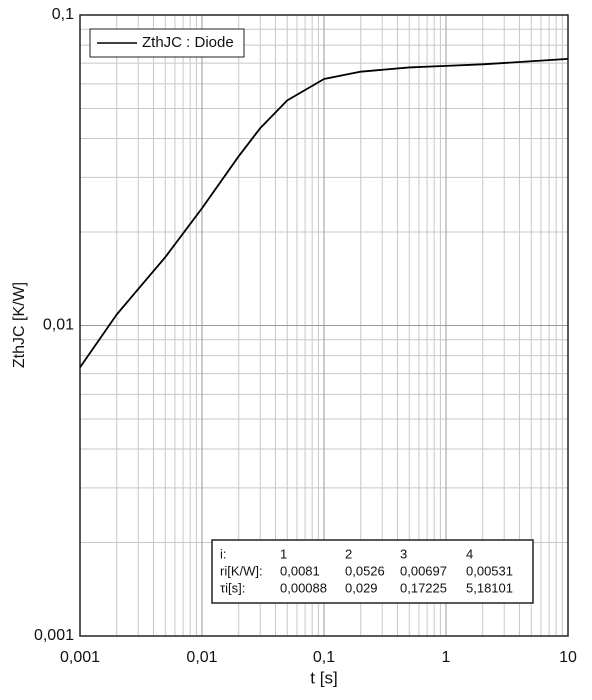 This screenshot has height=700, width=592. I want to click on table-cell: 1, so click(283, 553).